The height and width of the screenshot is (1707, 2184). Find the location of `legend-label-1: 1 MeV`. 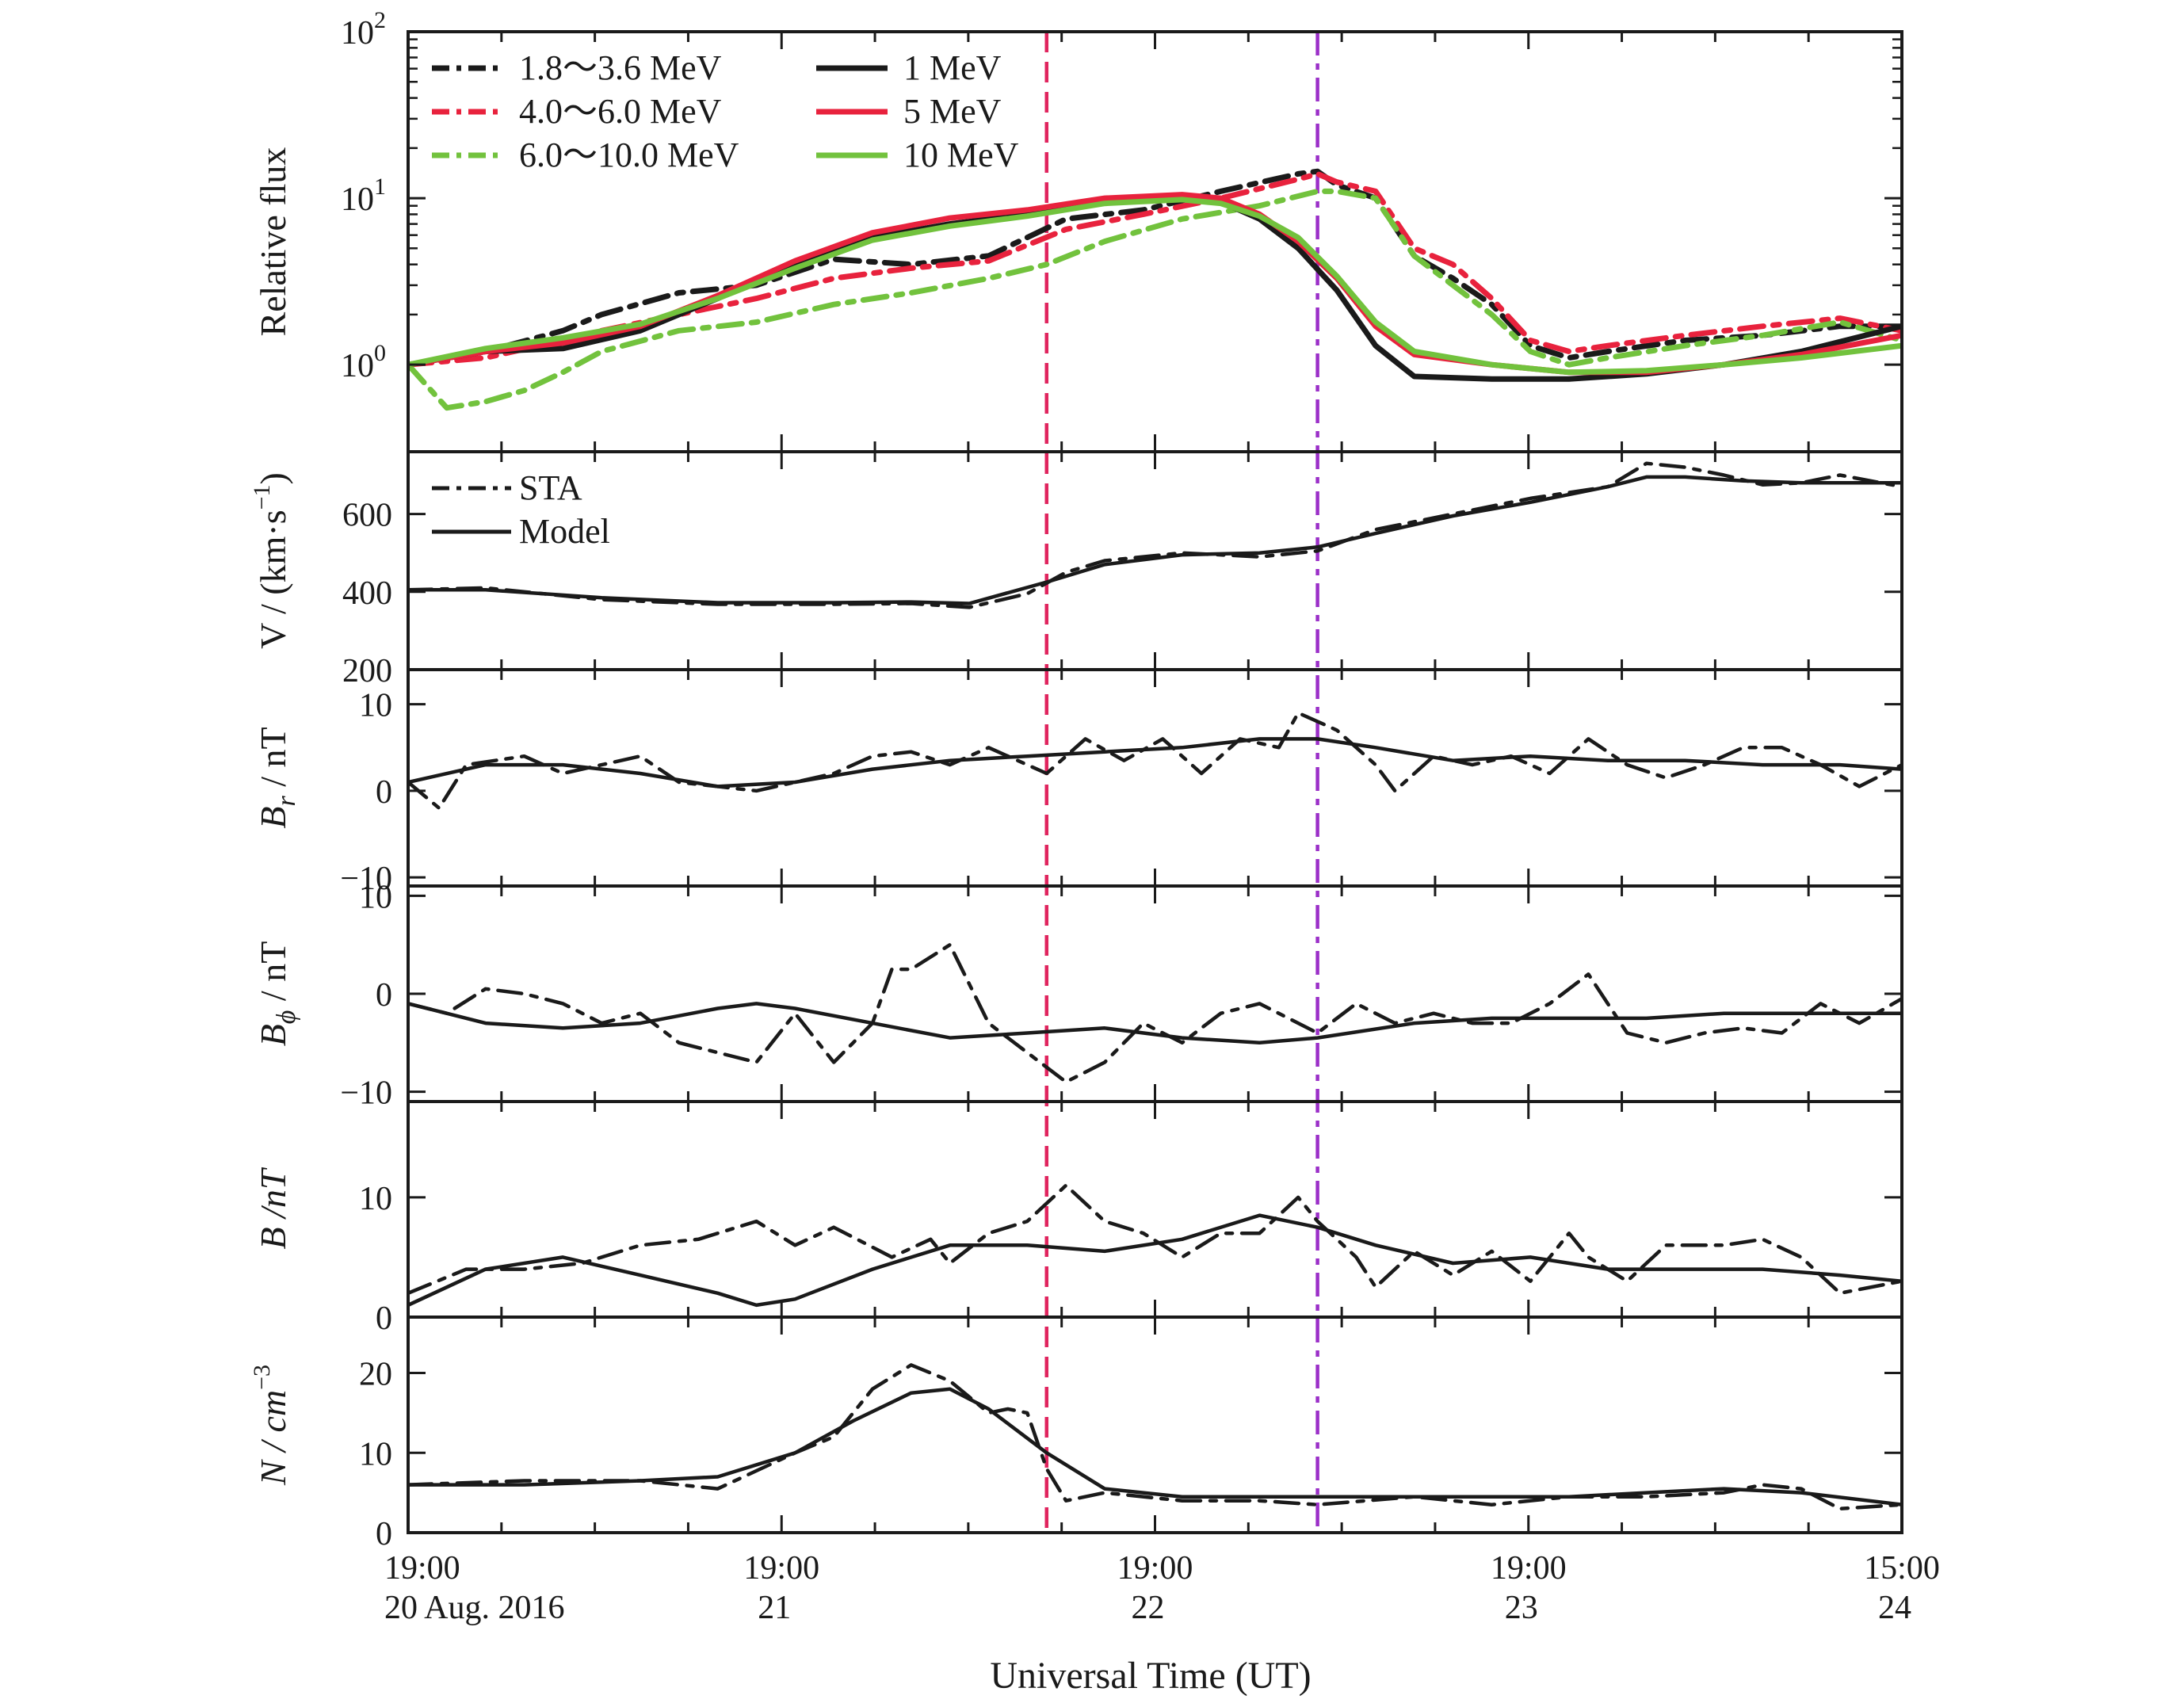

legend-label-1: 1 MeV is located at coordinates (953, 67).